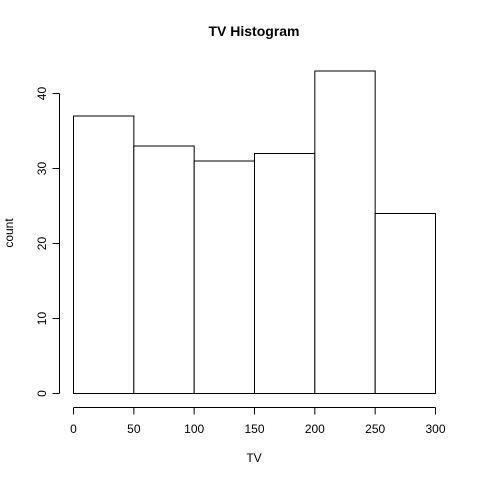 This screenshot has width=480, height=485. Describe the element at coordinates (253, 31) in the screenshot. I see `chart-title: TV Histogram` at that location.